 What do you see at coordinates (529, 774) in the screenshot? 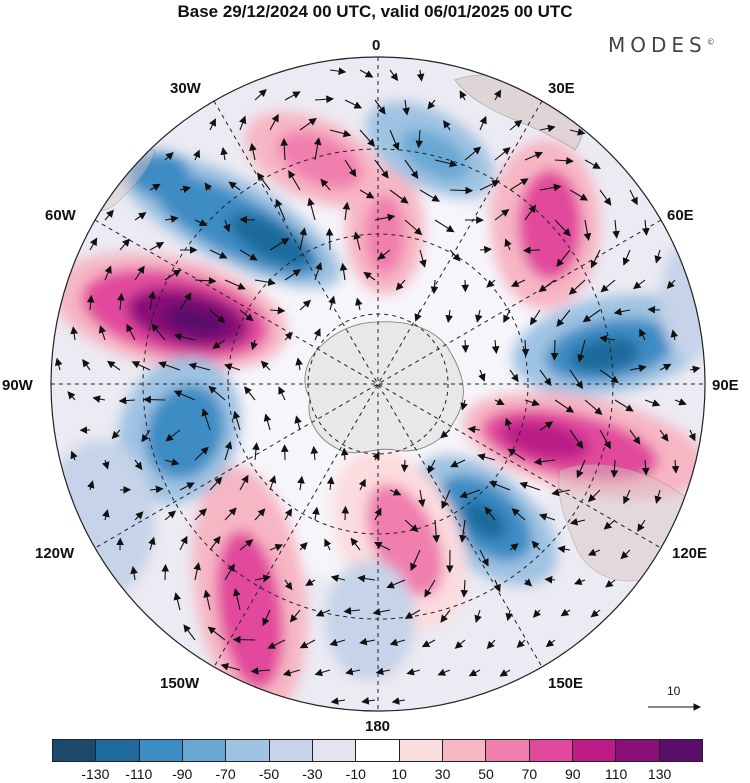
I see `colorbar-tick-label: 70` at bounding box center [529, 774].